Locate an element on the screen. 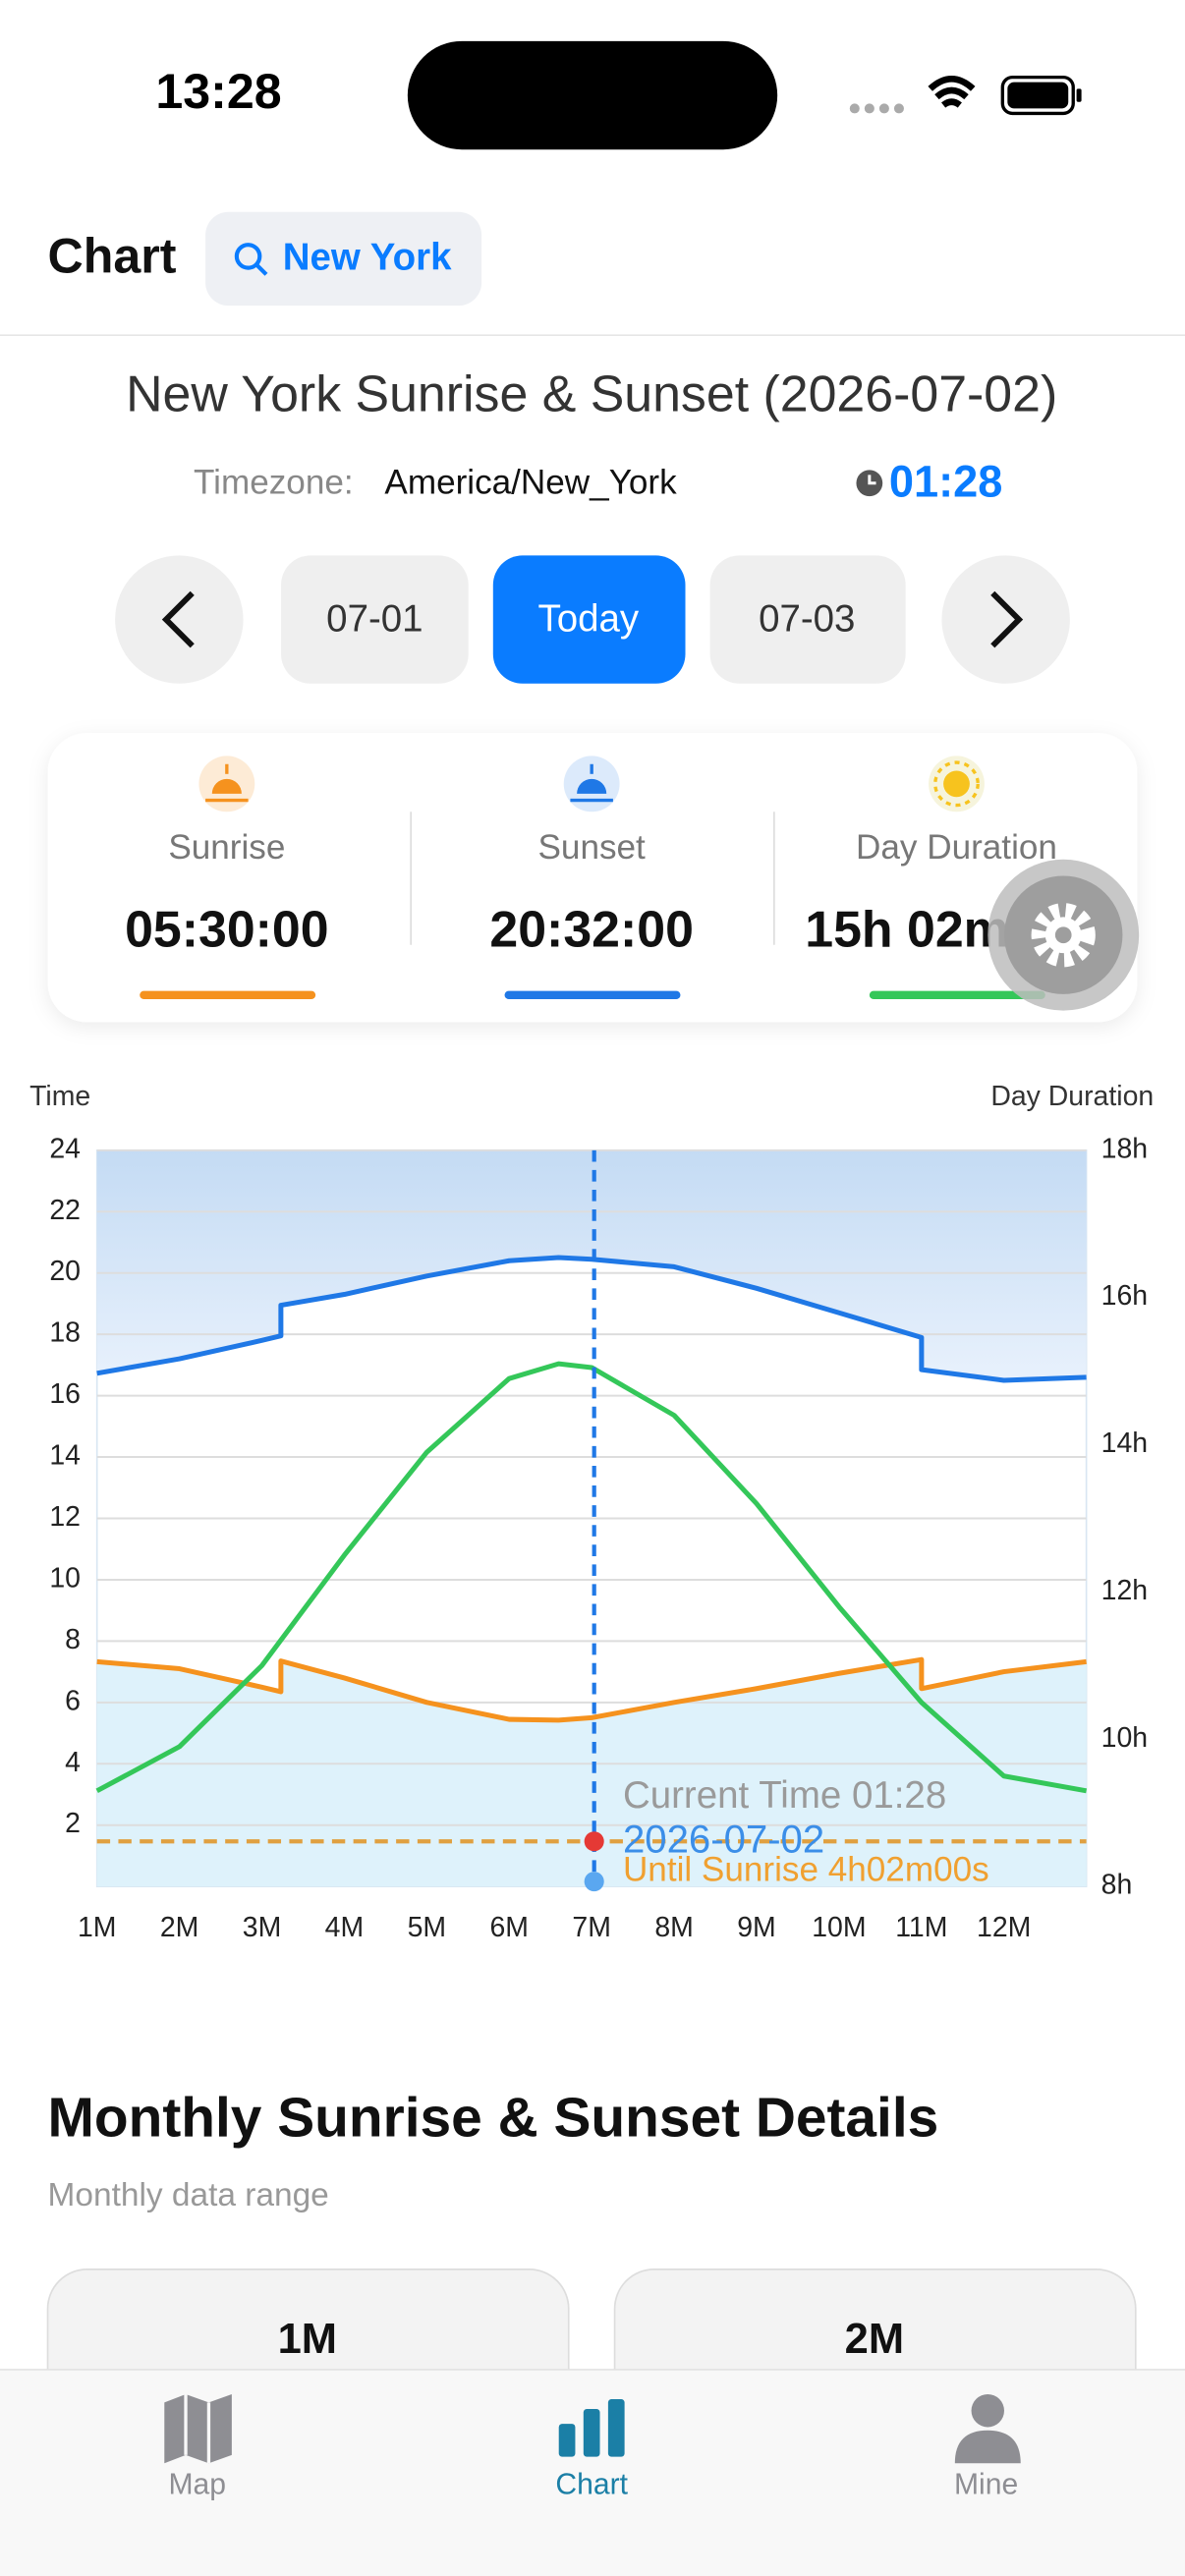 The image size is (1185, 2576). x-tick-label: 10M is located at coordinates (839, 1927).